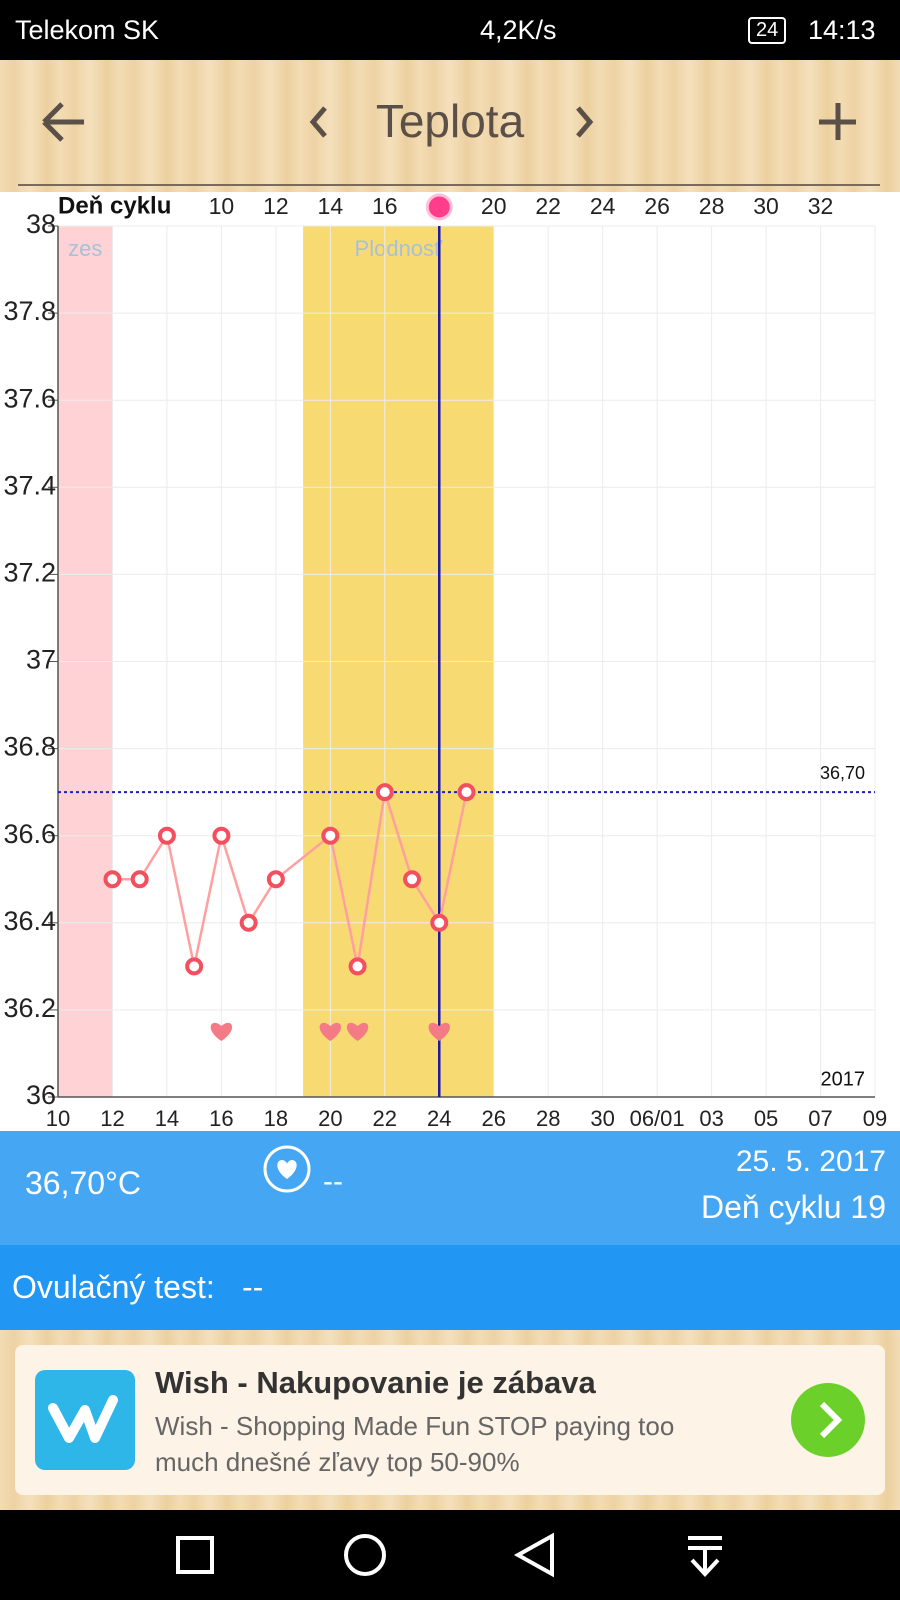 The width and height of the screenshot is (900, 1600). What do you see at coordinates (766, 1118) in the screenshot?
I see `x-tick-label: 05` at bounding box center [766, 1118].